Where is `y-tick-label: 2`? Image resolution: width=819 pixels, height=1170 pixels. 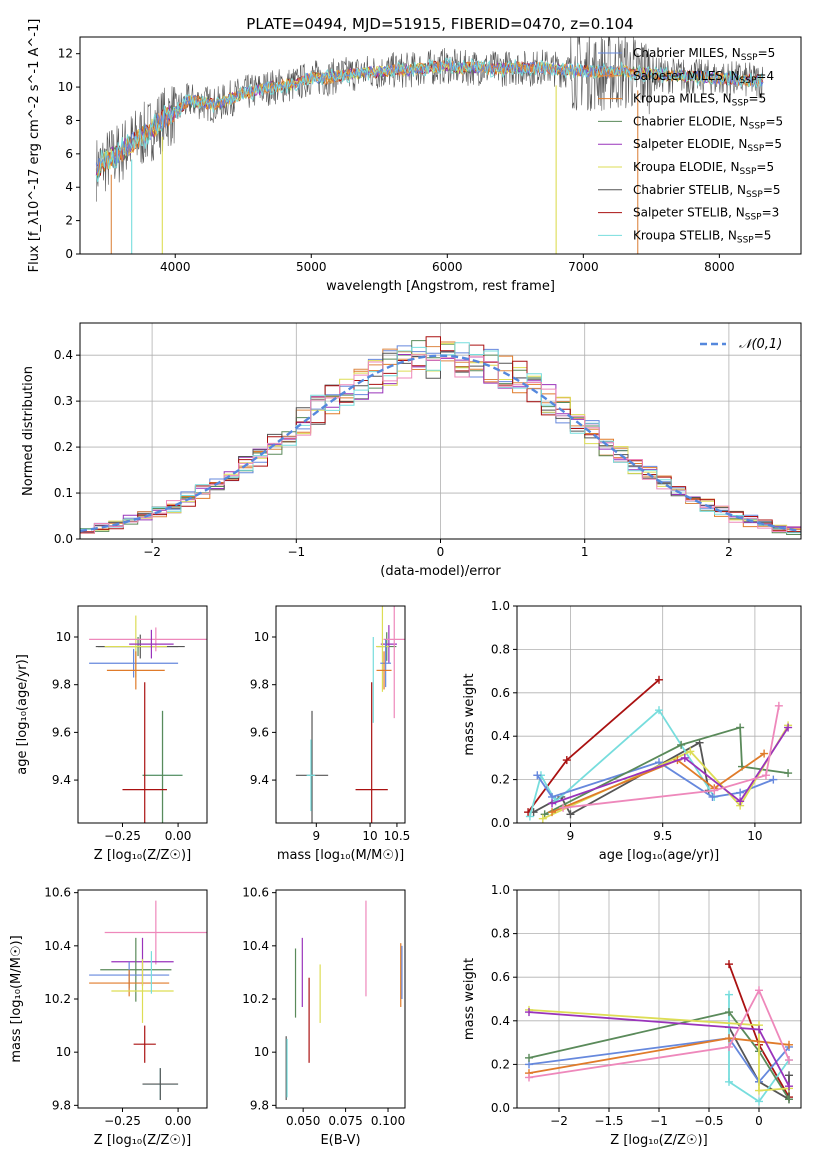 y-tick-label: 2 is located at coordinates (69, 221).